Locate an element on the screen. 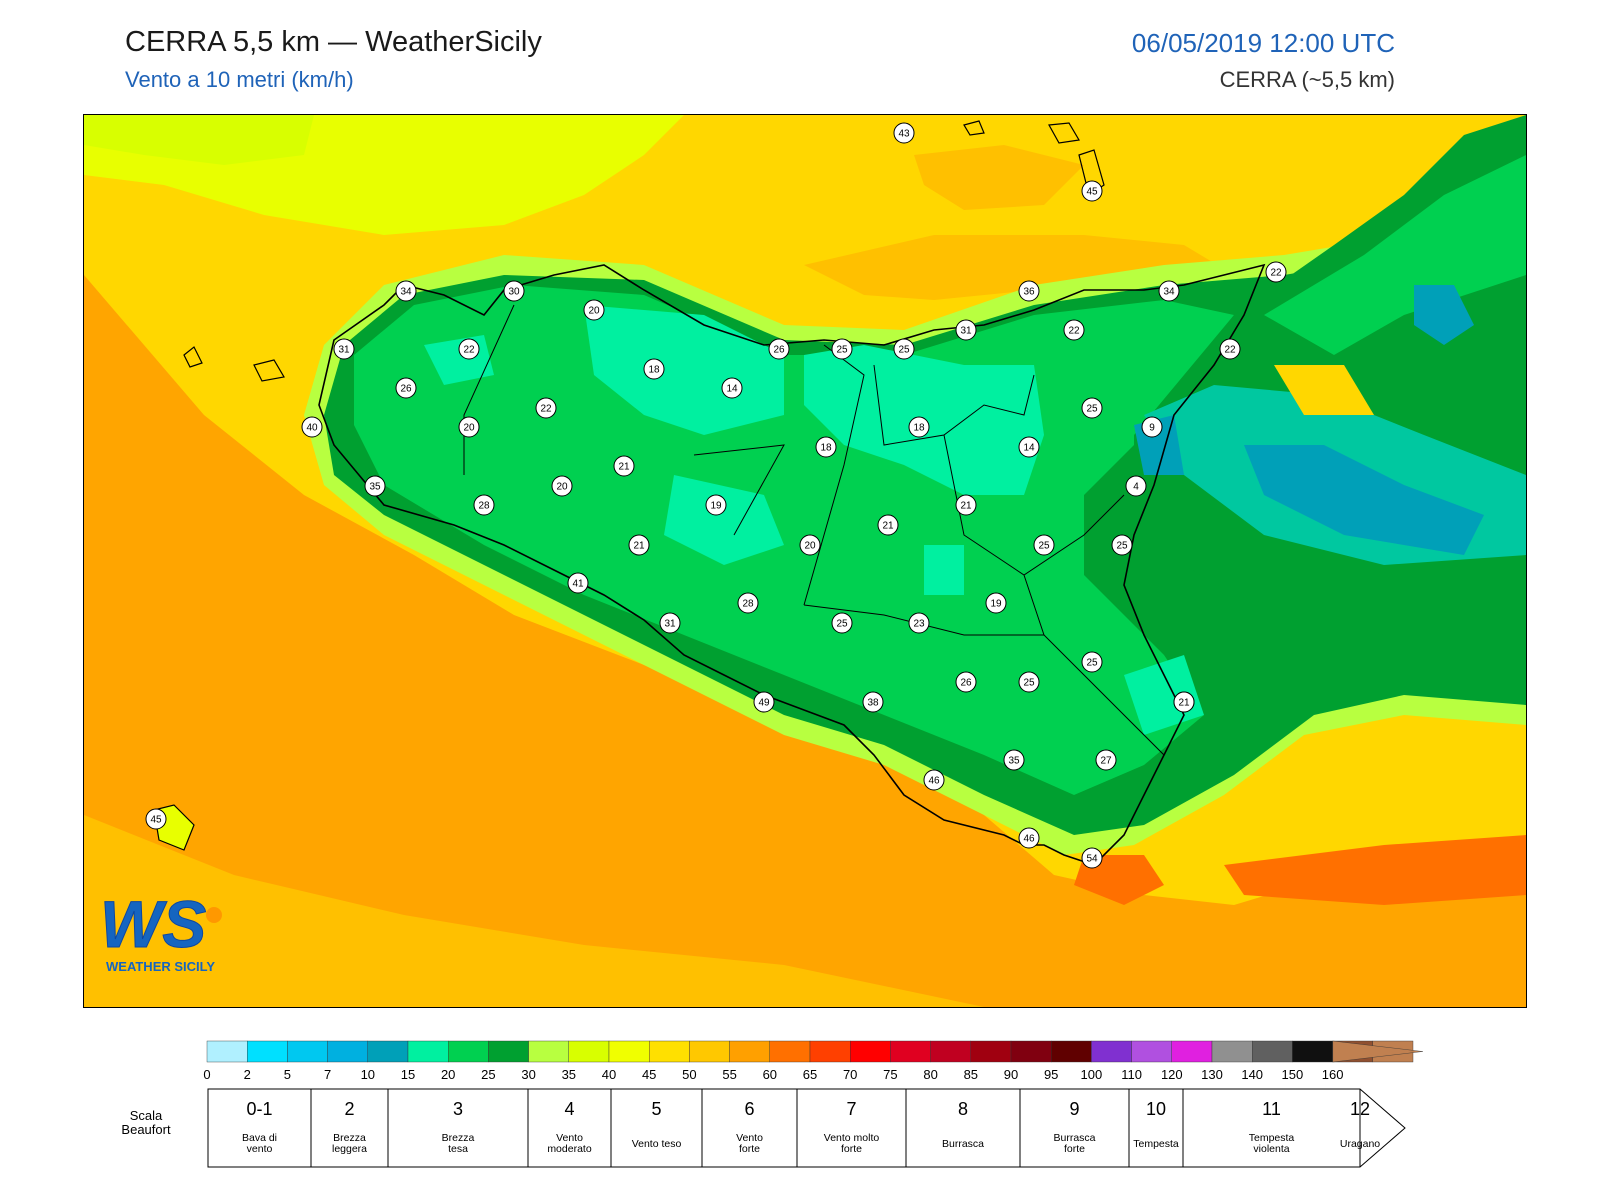 This screenshot has width=1600, height=1200. station-value: 23 is located at coordinates (919, 624).